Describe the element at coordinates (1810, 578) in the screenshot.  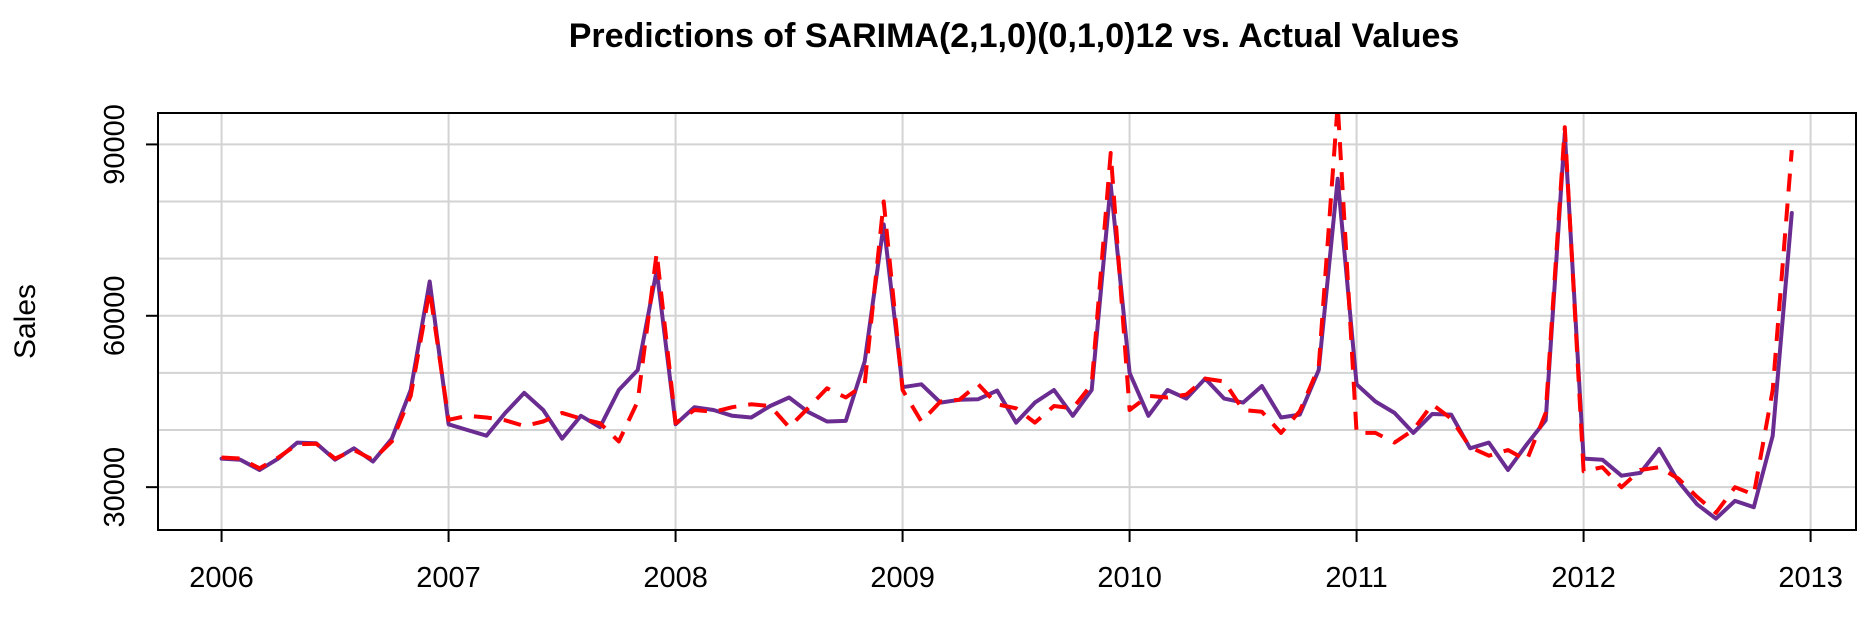
I see `x-tick-label: 2013` at that location.